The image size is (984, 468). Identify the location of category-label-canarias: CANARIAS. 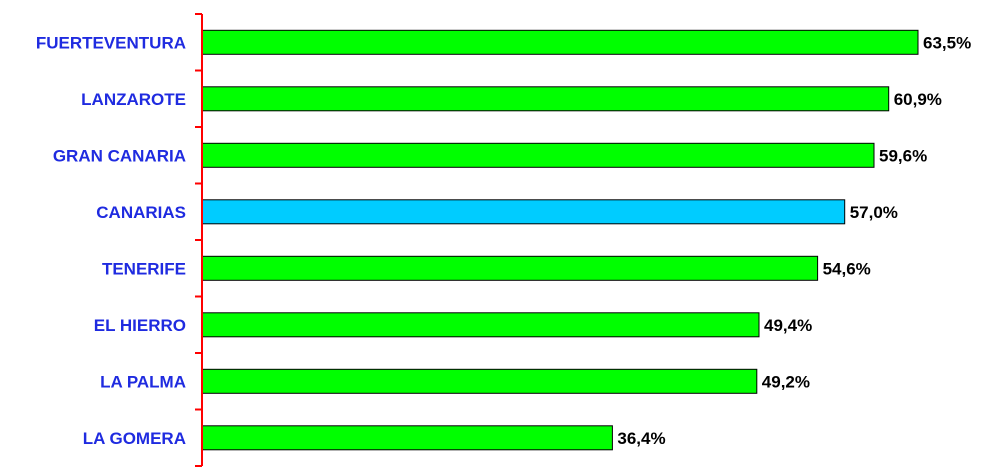
(141, 212).